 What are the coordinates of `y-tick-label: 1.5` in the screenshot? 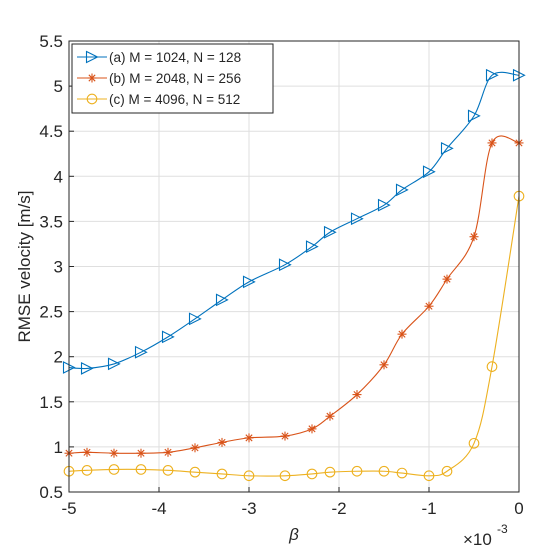 It's located at (51, 402).